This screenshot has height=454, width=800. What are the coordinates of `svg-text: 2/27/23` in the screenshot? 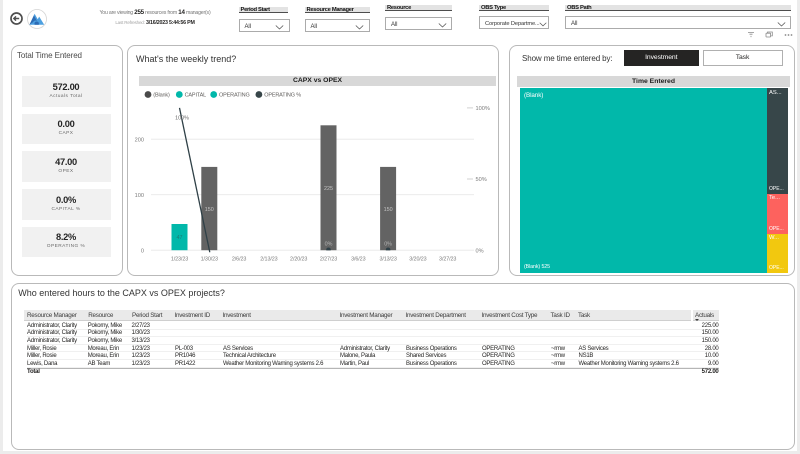 It's located at (328, 260).